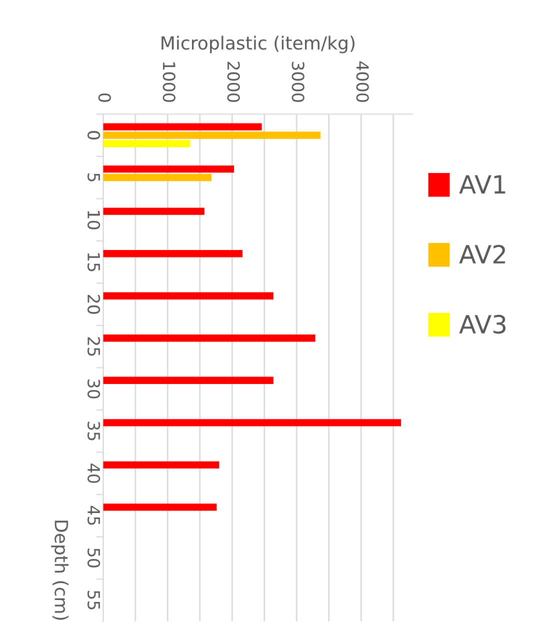 Image resolution: width=543 pixels, height=634 pixels. Describe the element at coordinates (482, 184) in the screenshot. I see `legend-label: AV1` at that location.